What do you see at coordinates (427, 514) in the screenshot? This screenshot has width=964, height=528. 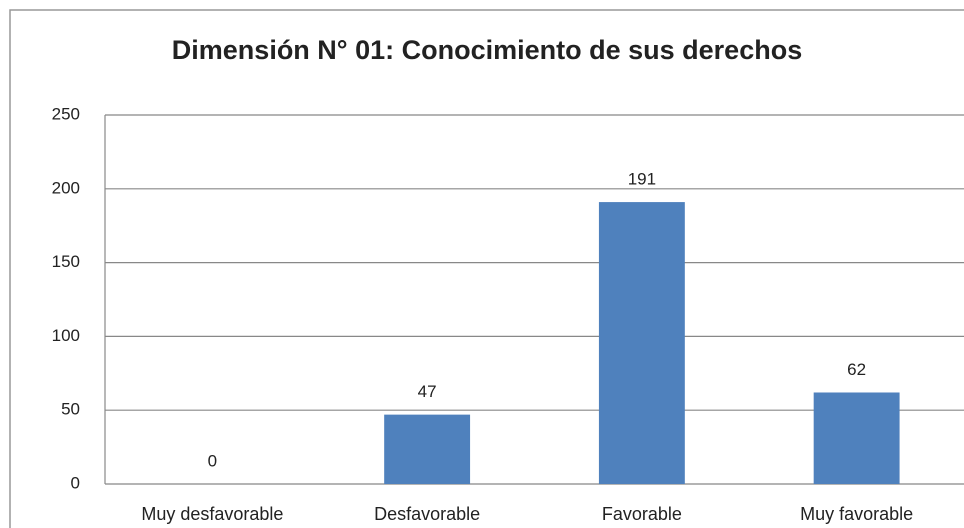 I see `x-tick-label: Desfavorable` at bounding box center [427, 514].